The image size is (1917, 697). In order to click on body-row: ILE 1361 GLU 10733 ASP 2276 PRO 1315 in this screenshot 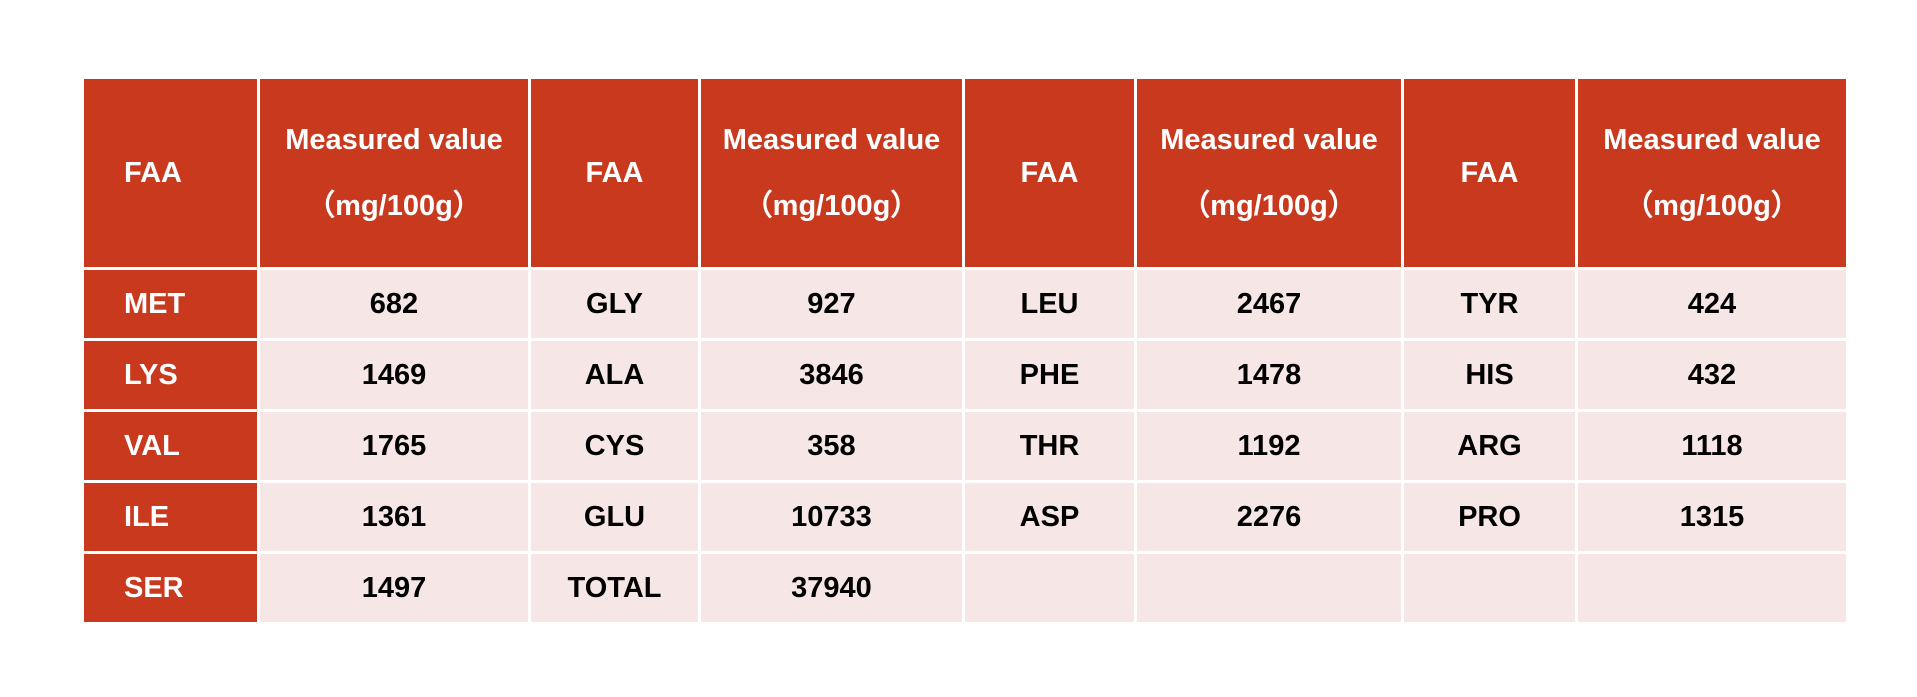, I will do `click(965, 517)`.